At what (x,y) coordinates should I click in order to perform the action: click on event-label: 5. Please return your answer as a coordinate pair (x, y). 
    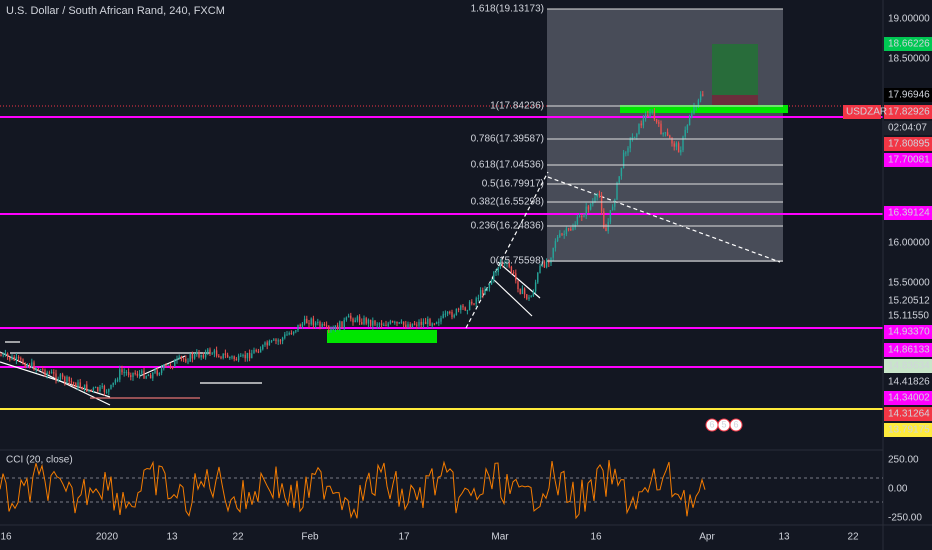
    Looking at the image, I should click on (723, 424).